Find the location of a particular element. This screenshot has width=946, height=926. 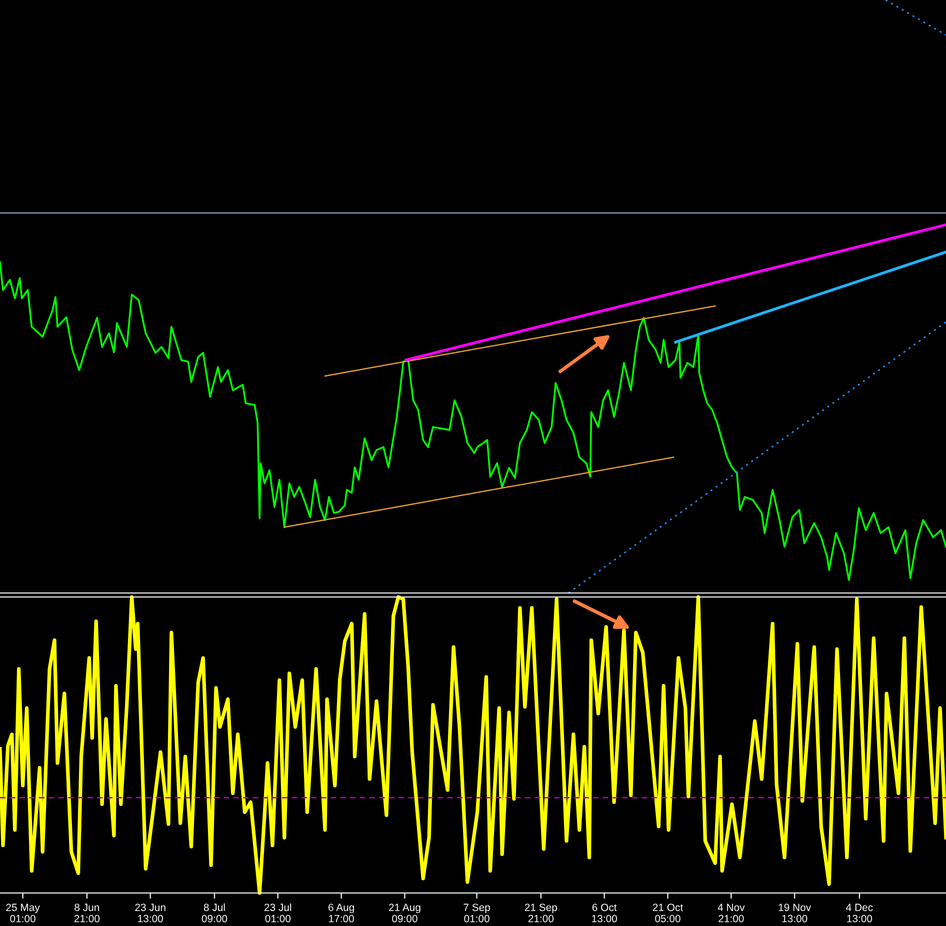

x-tick-label: 21 Oct 05:00 is located at coordinates (668, 913).